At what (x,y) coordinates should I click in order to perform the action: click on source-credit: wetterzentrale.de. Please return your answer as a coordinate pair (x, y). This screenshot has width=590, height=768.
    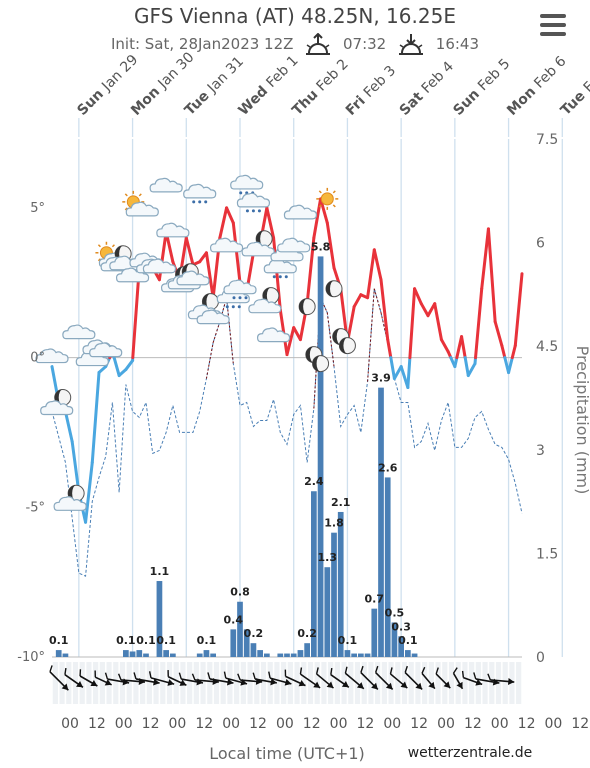
    Looking at the image, I should click on (470, 753).